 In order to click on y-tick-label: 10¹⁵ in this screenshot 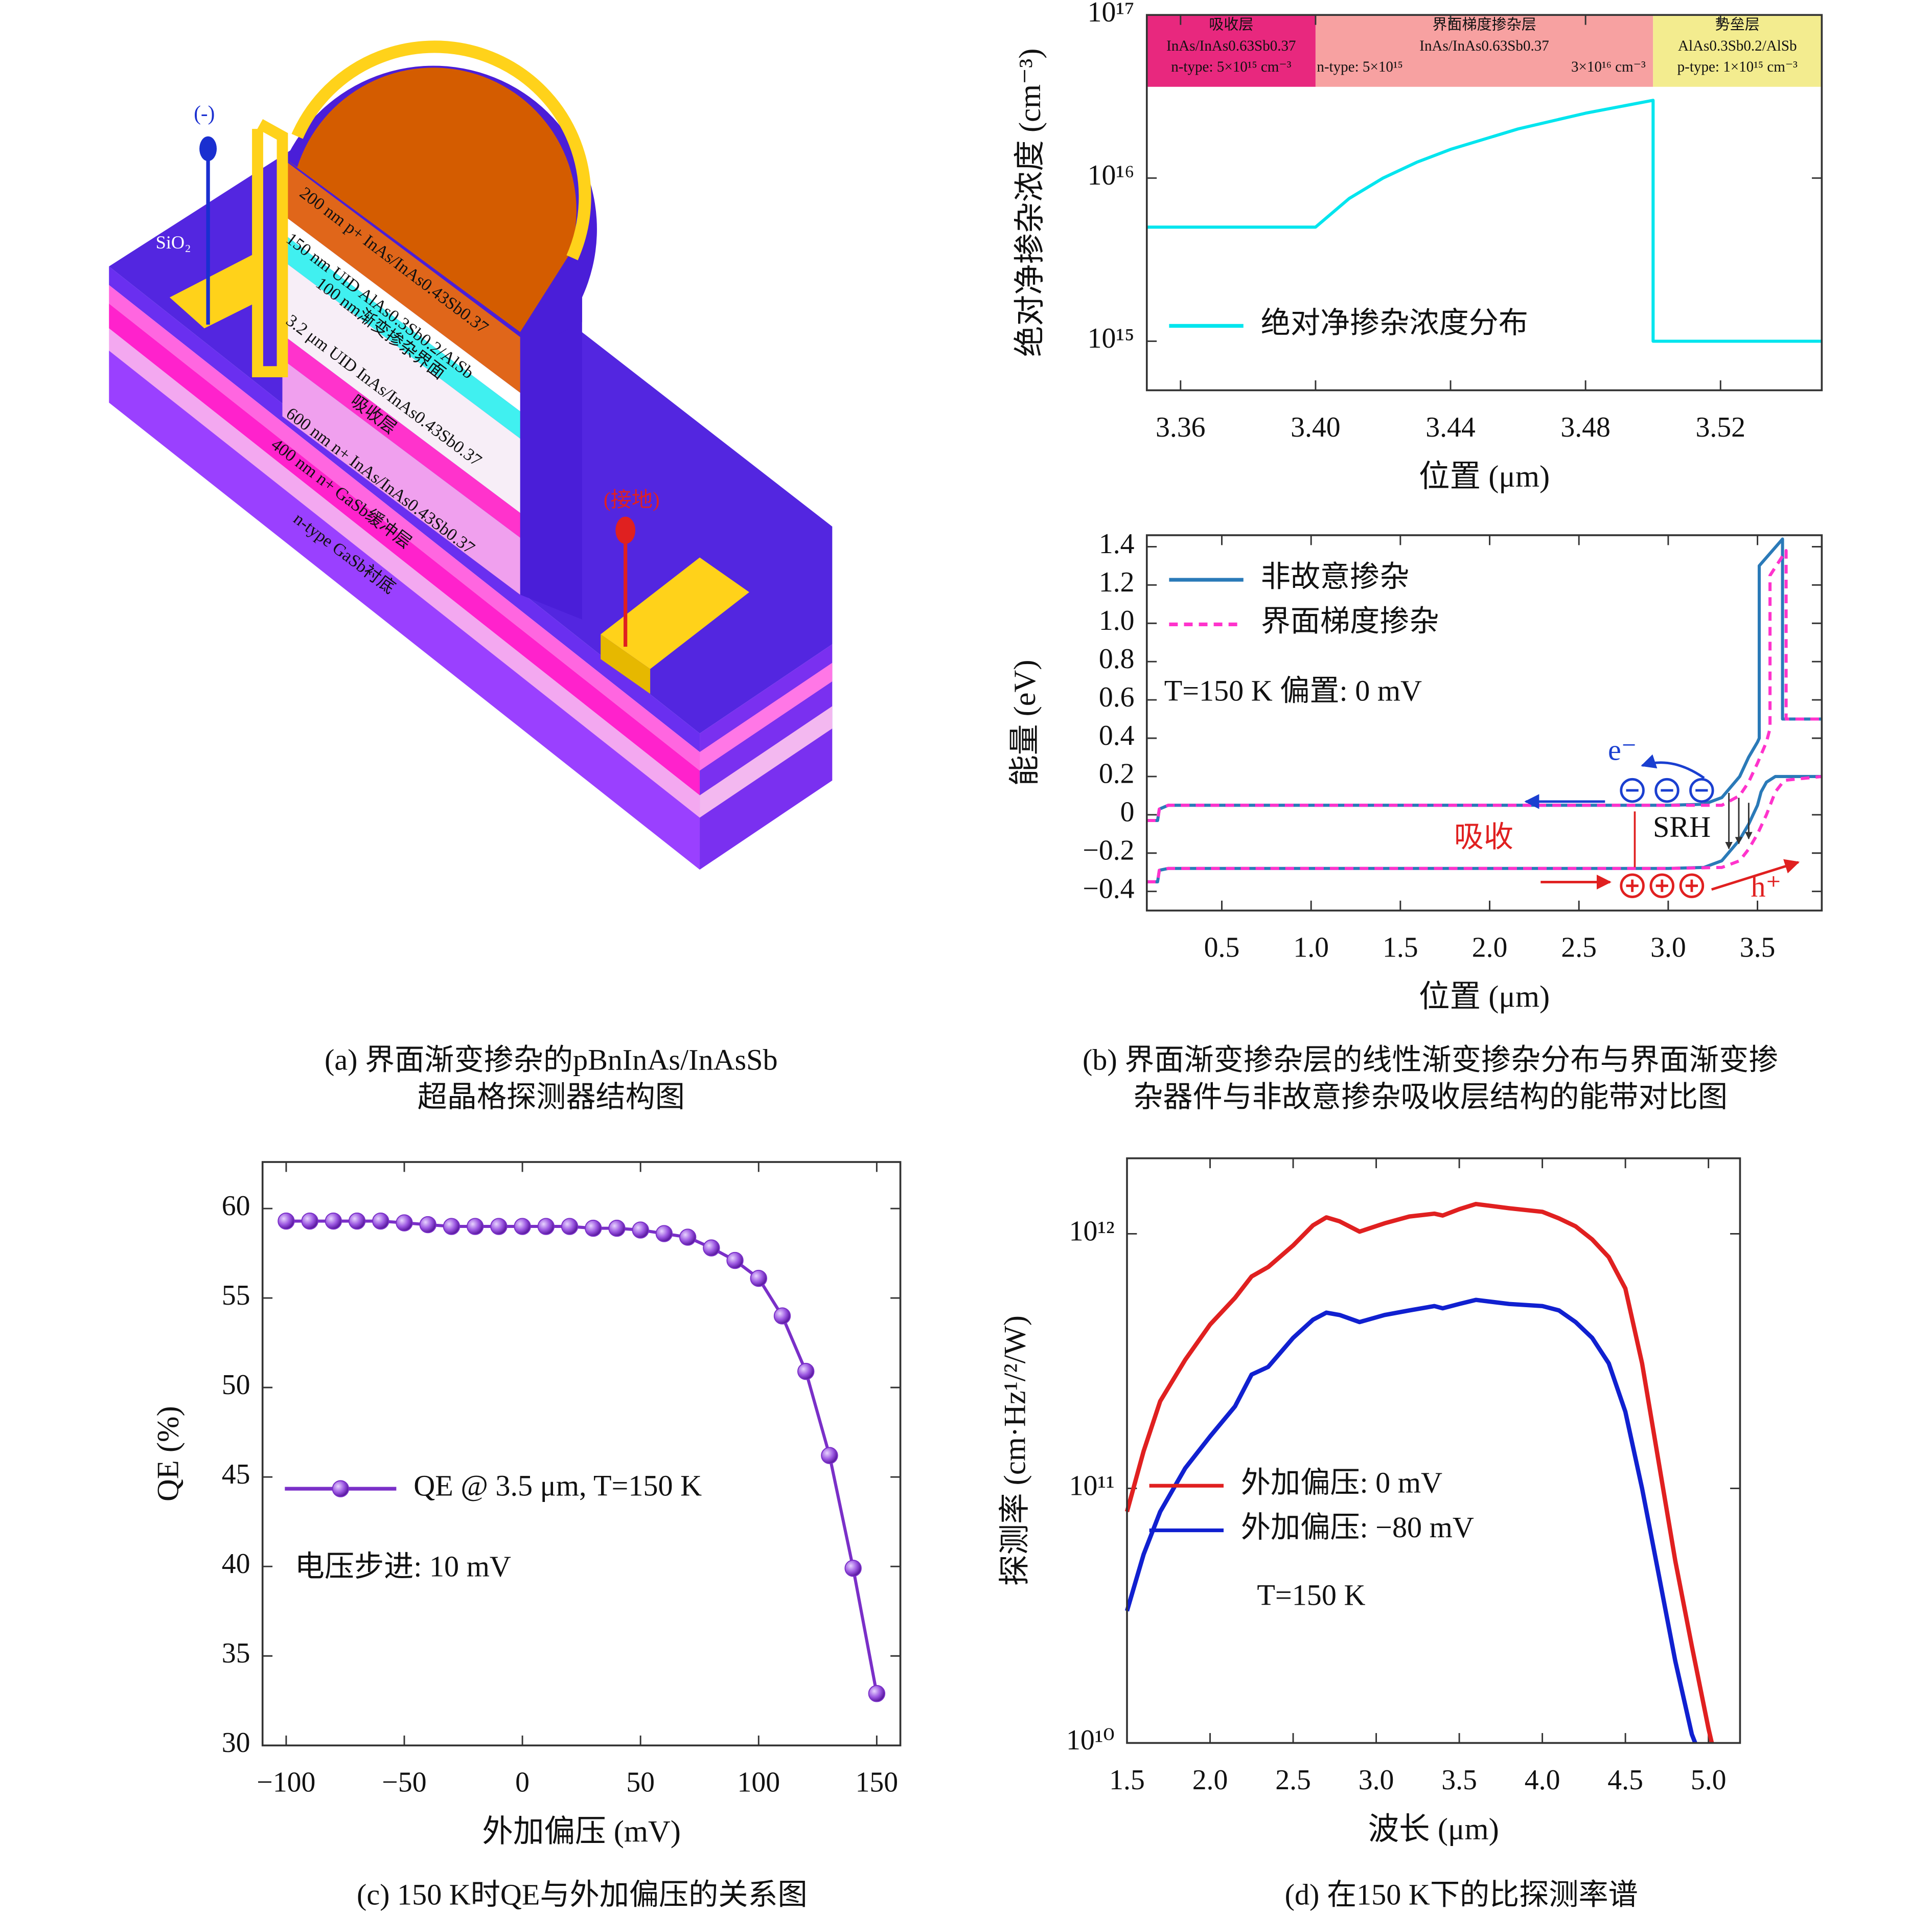, I will do `click(1111, 338)`.